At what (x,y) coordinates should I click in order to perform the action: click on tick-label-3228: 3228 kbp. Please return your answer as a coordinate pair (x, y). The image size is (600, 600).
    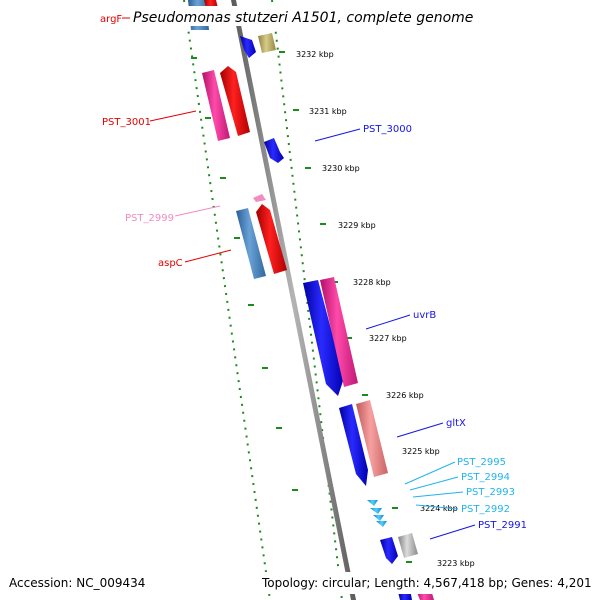
    Looking at the image, I should click on (372, 282).